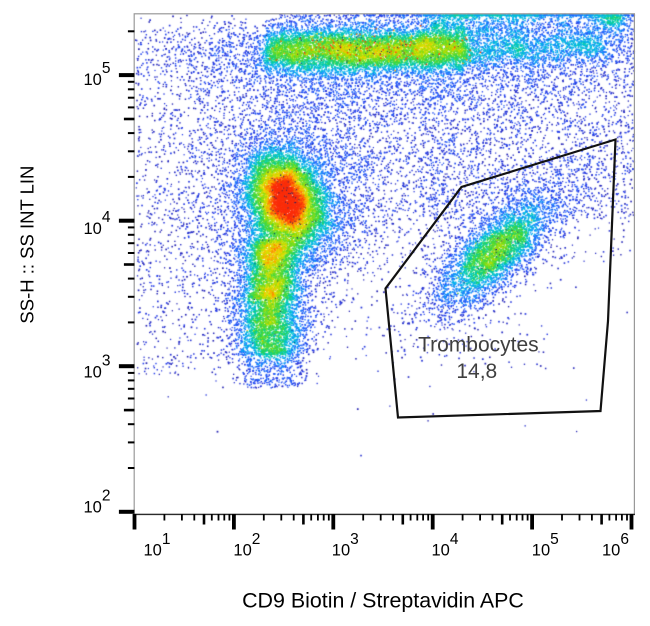 The width and height of the screenshot is (650, 626). What do you see at coordinates (478, 345) in the screenshot?
I see `svg-text: Trombocytes` at bounding box center [478, 345].